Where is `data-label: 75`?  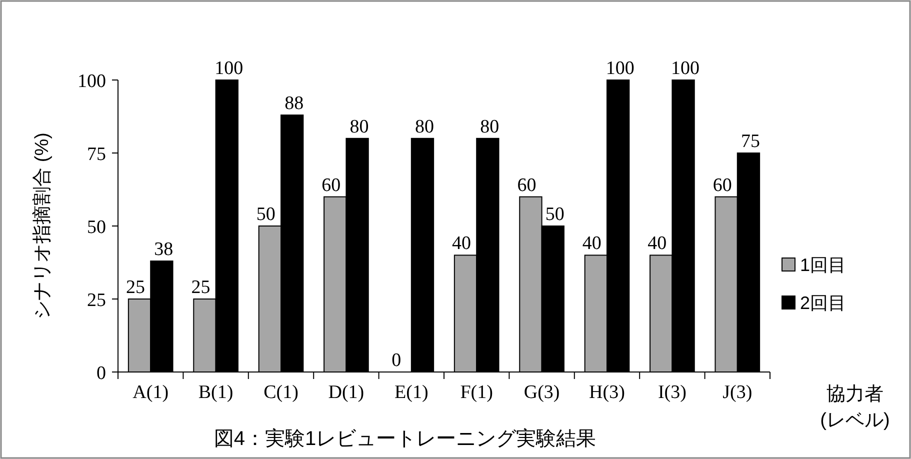 data-label: 75 is located at coordinates (750, 141).